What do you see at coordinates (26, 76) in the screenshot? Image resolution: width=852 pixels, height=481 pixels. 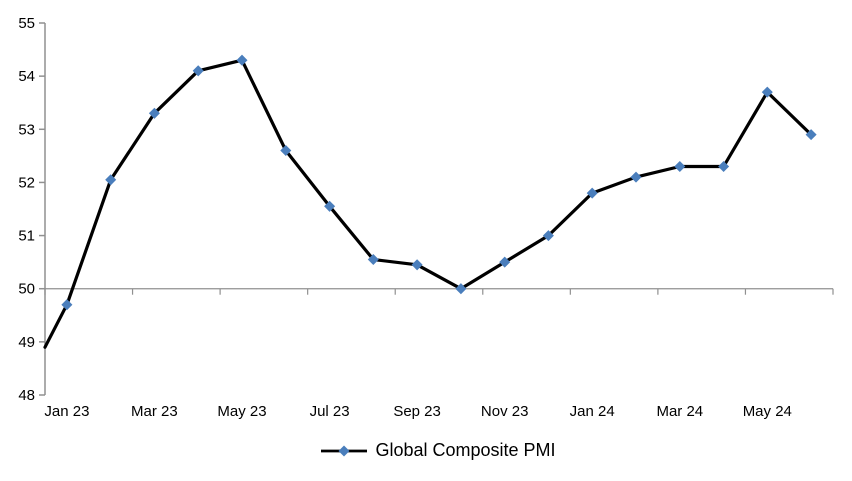 I see `y-axis-tick-label: 54` at bounding box center [26, 76].